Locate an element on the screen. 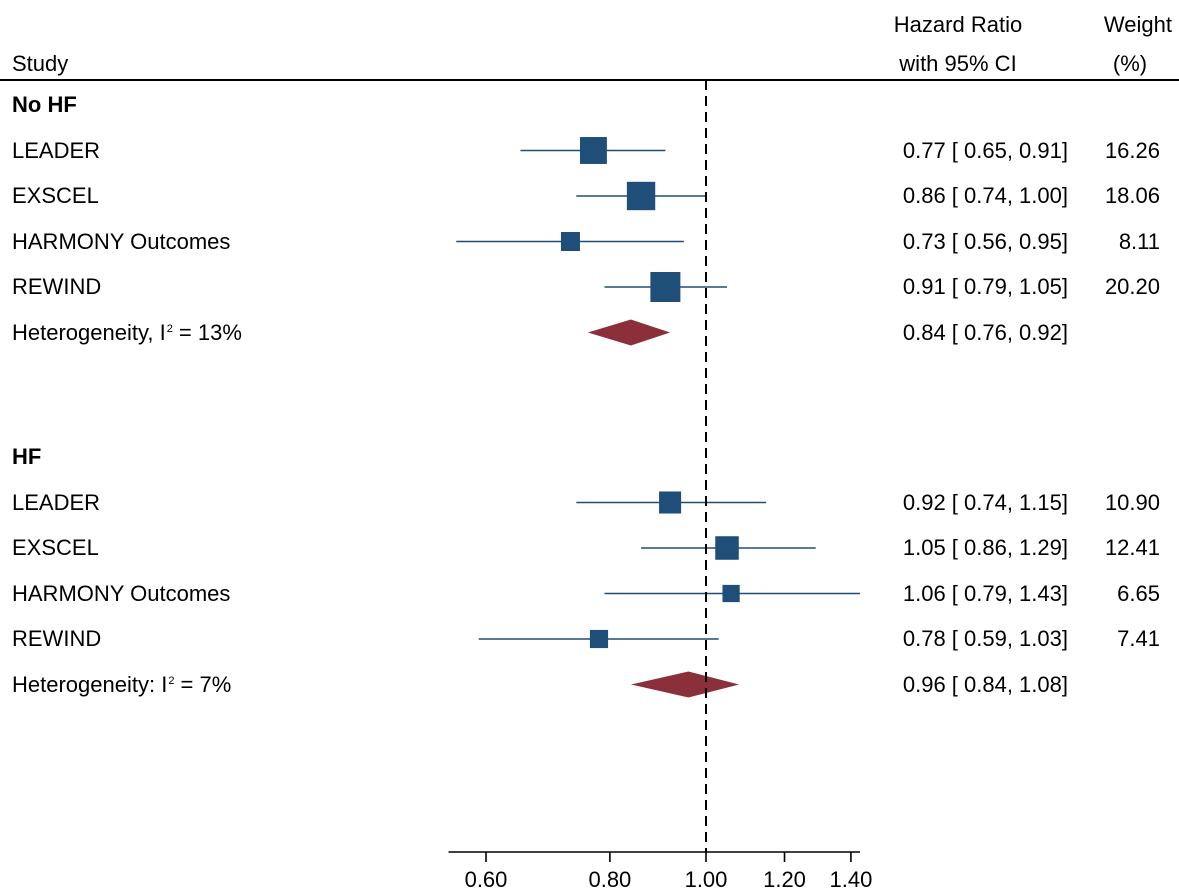 The width and height of the screenshot is (1179, 890). x-tick-label: 1.40 is located at coordinates (850, 878).